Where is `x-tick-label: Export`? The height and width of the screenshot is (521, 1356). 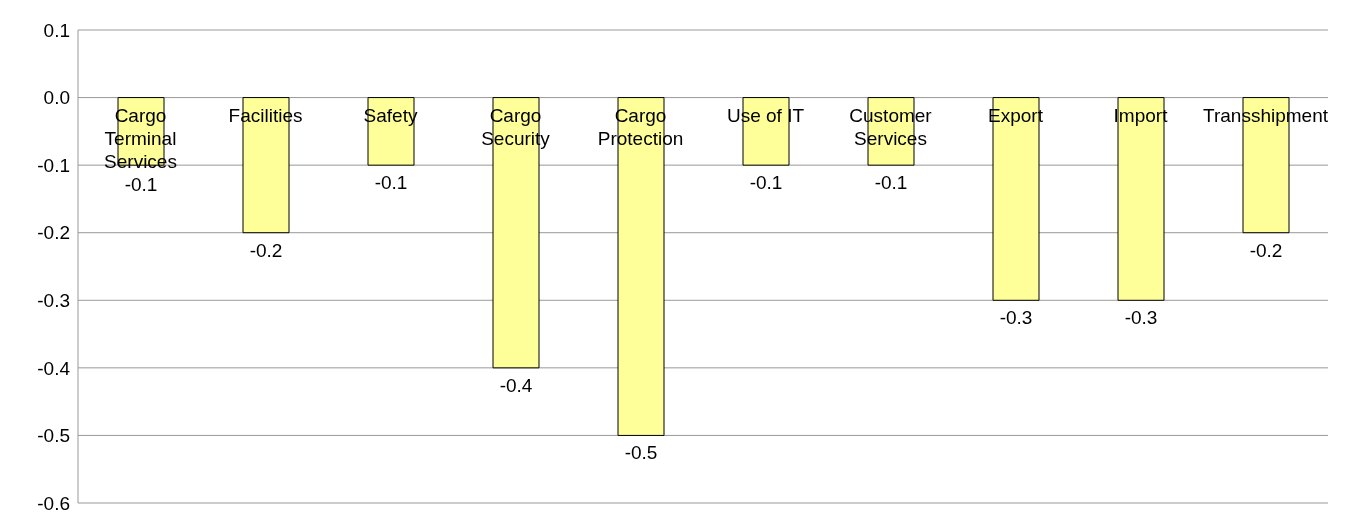
x-tick-label: Export is located at coordinates (1016, 115).